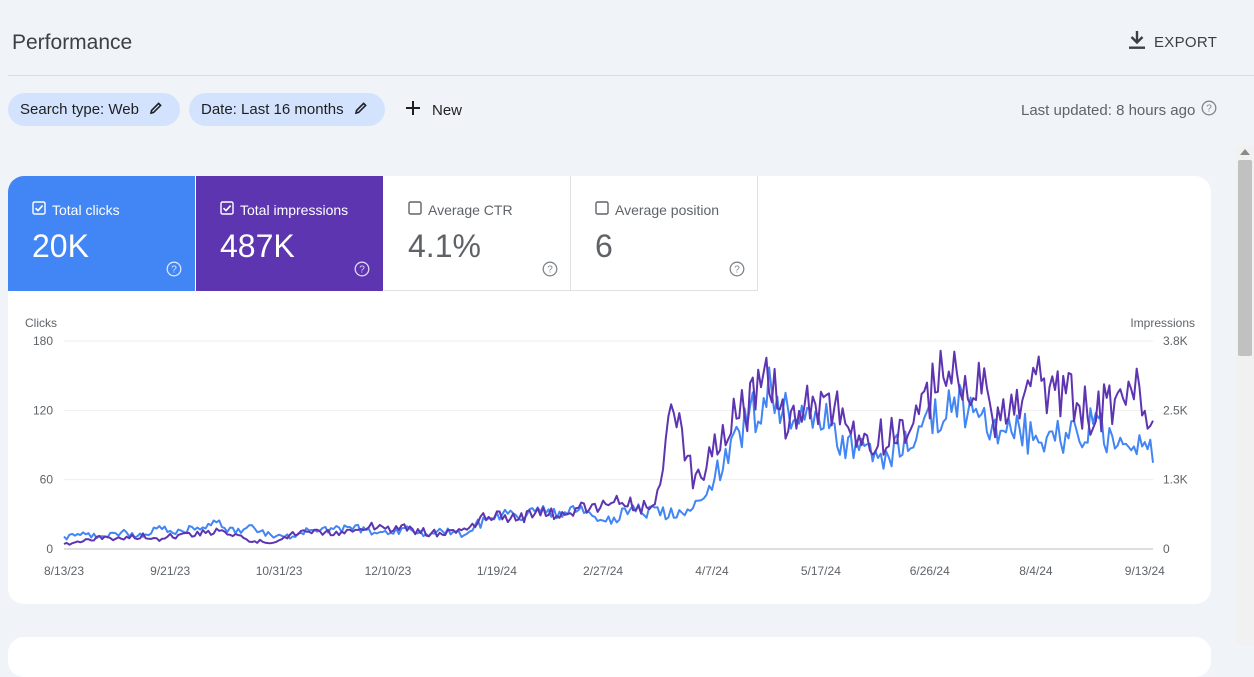  Describe the element at coordinates (1137, 42) in the screenshot. I see `download-icon` at that location.